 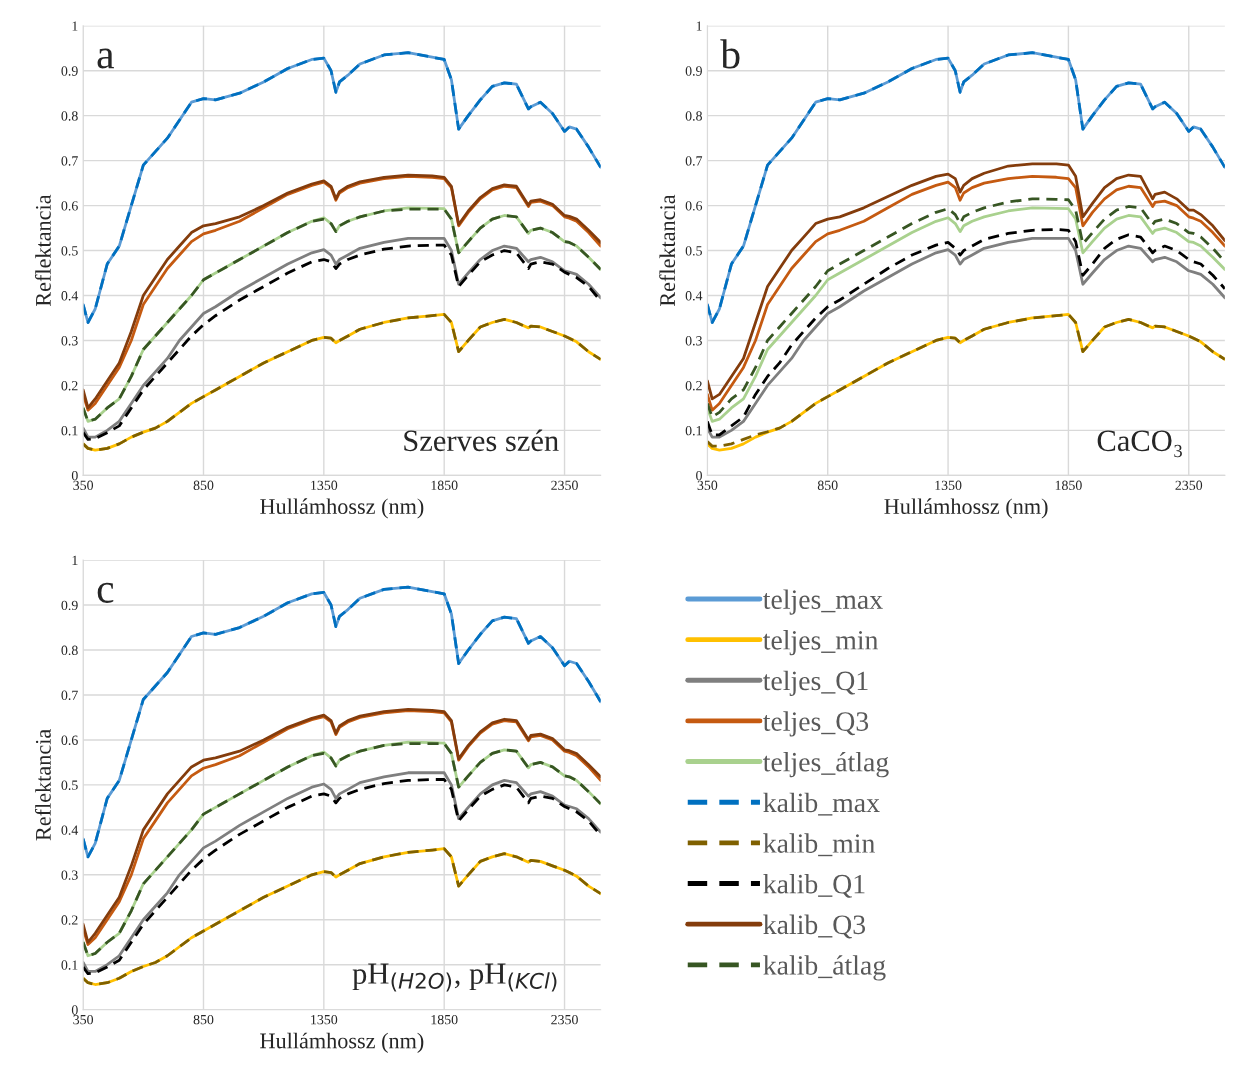 What do you see at coordinates (826, 764) in the screenshot?
I see `legend-label: teljes_átlag` at bounding box center [826, 764].